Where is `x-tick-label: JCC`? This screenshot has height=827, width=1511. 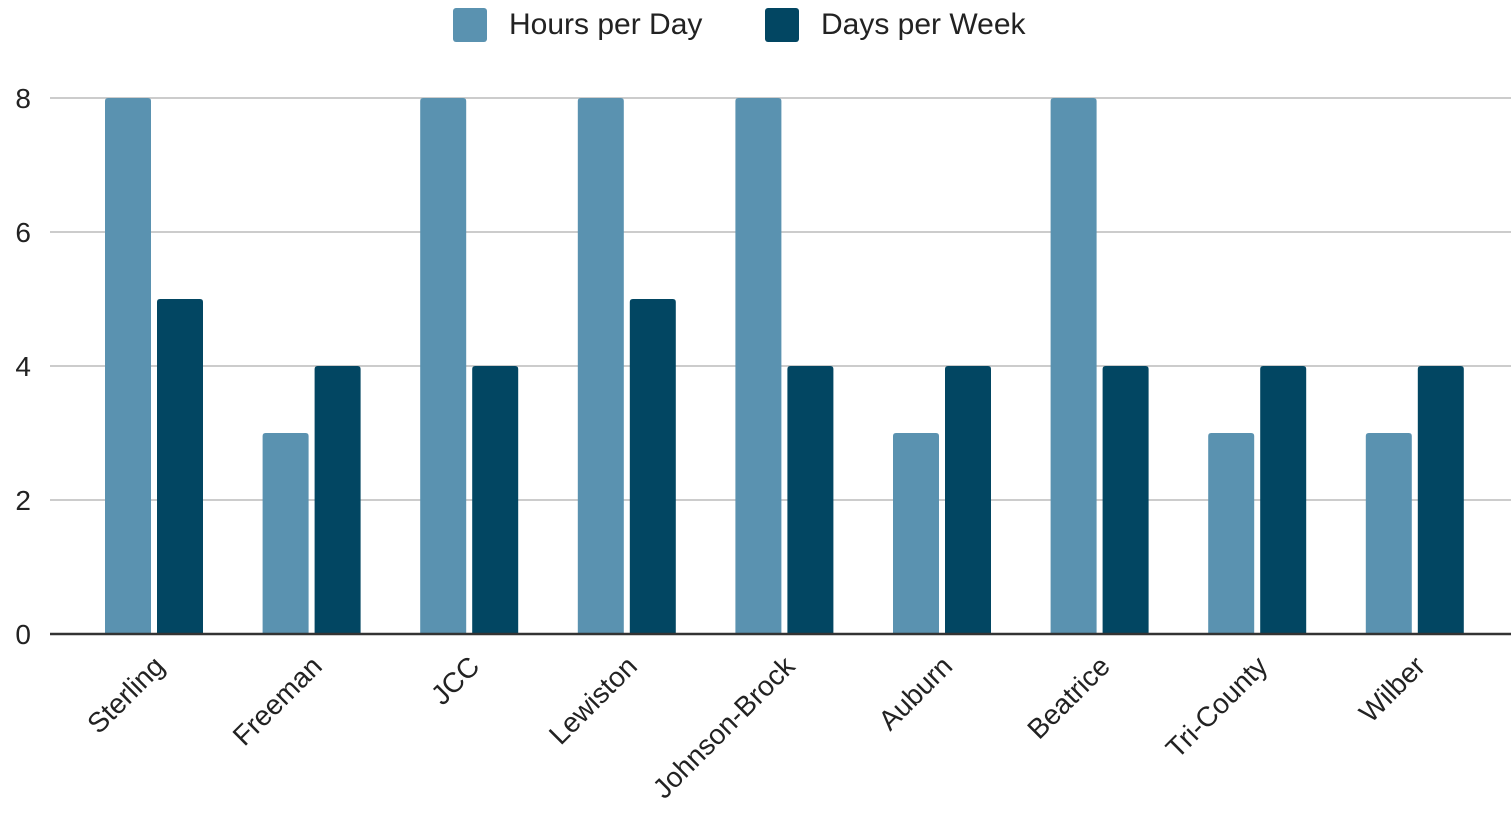
x-tick-label: JCC is located at coordinates (455, 680).